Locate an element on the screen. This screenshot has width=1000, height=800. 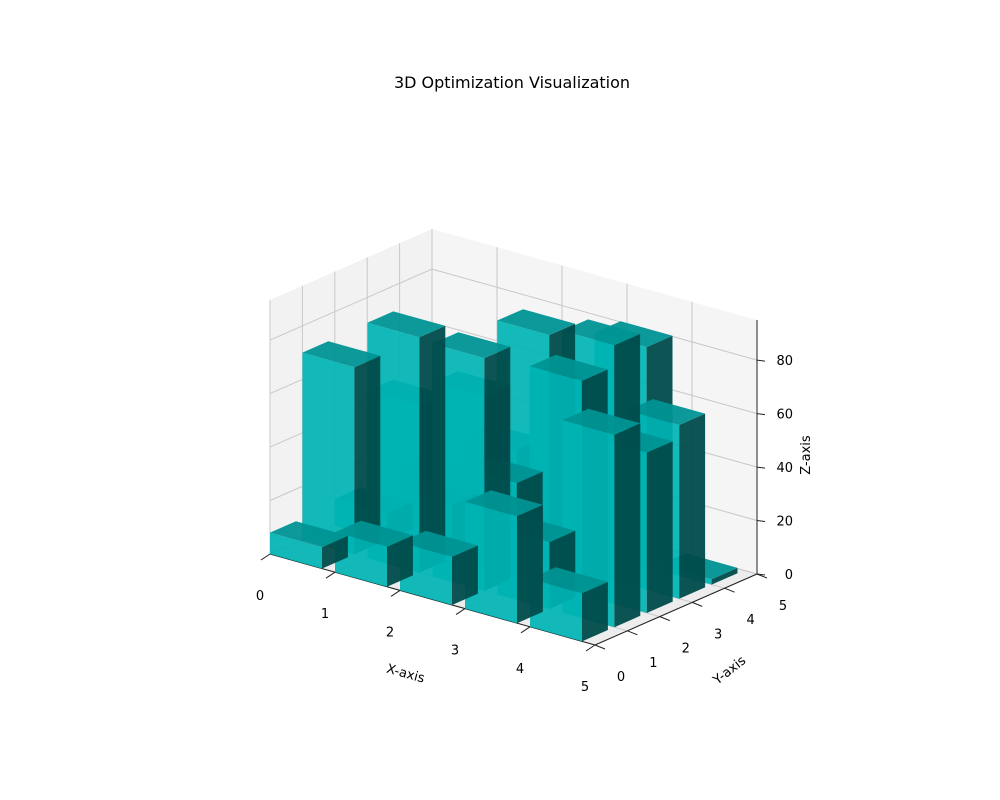
x-tick-label: 2 is located at coordinates (390, 632).